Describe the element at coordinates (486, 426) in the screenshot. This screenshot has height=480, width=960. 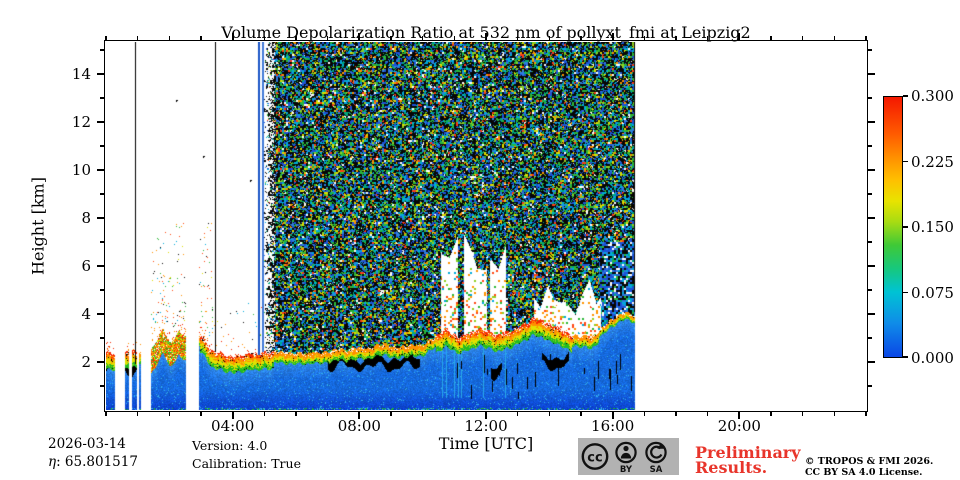
I see `x-tick-label: 12:00` at that location.